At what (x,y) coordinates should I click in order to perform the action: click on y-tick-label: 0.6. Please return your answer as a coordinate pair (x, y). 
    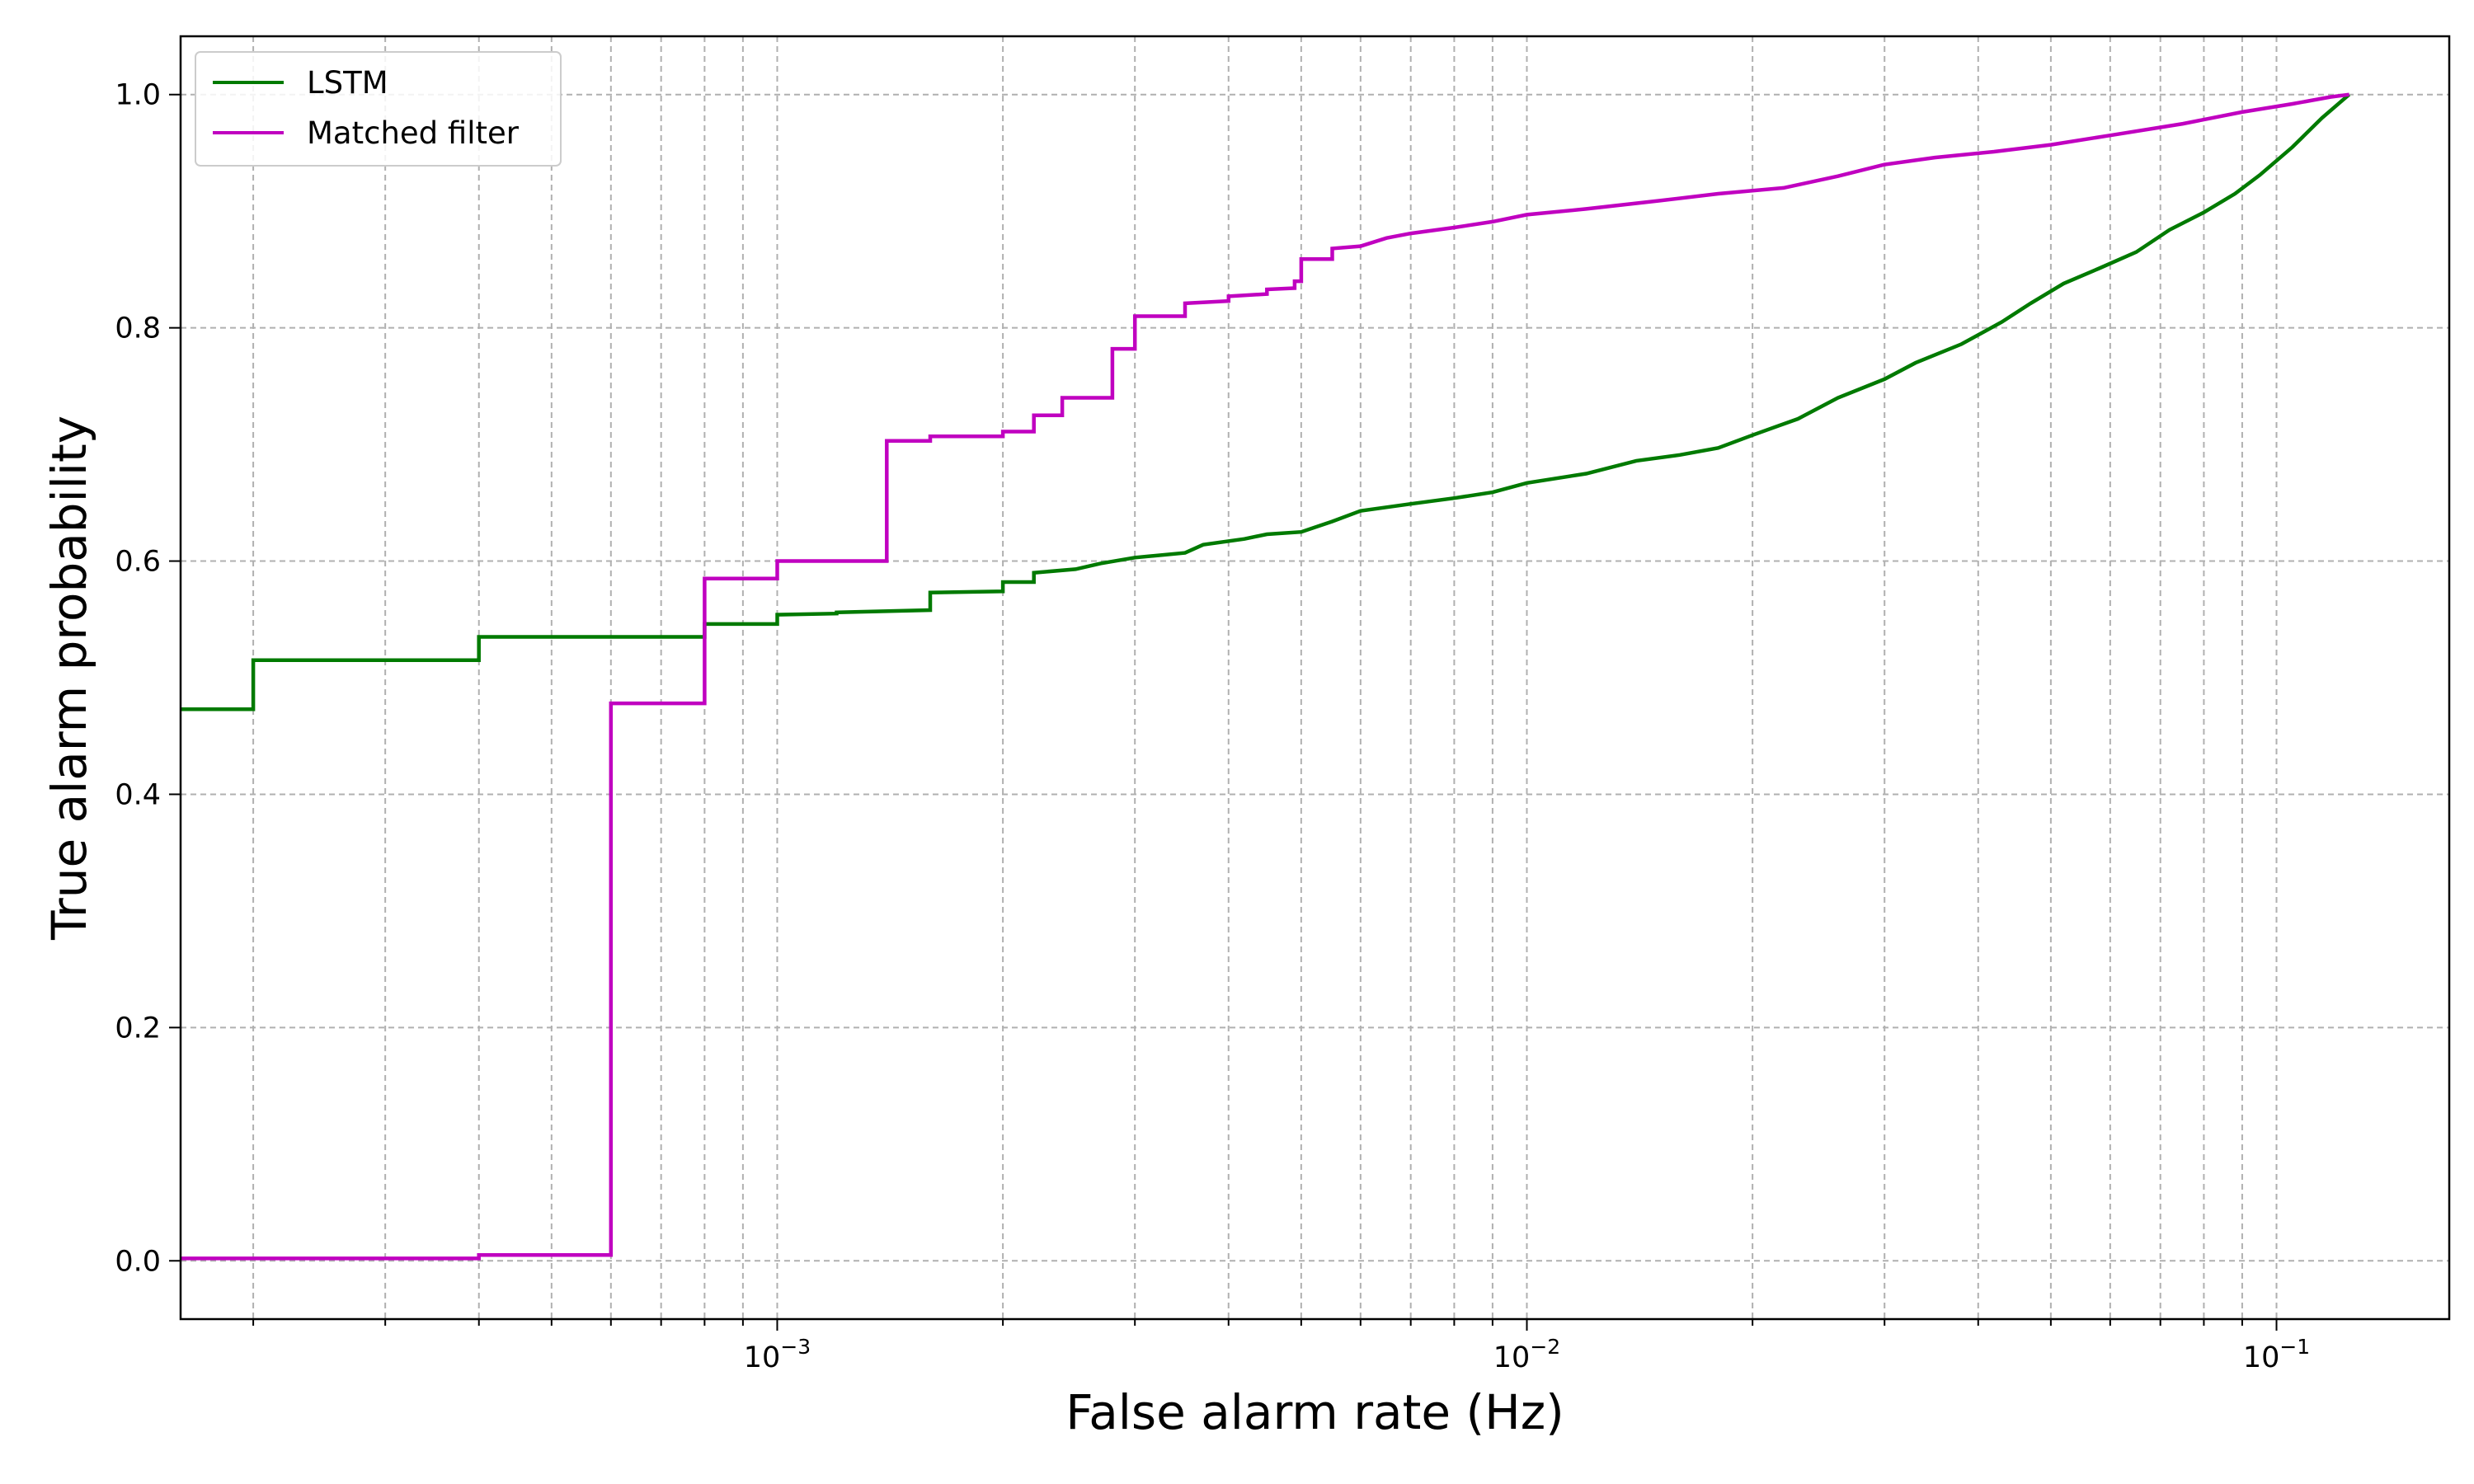
    Looking at the image, I should click on (138, 562).